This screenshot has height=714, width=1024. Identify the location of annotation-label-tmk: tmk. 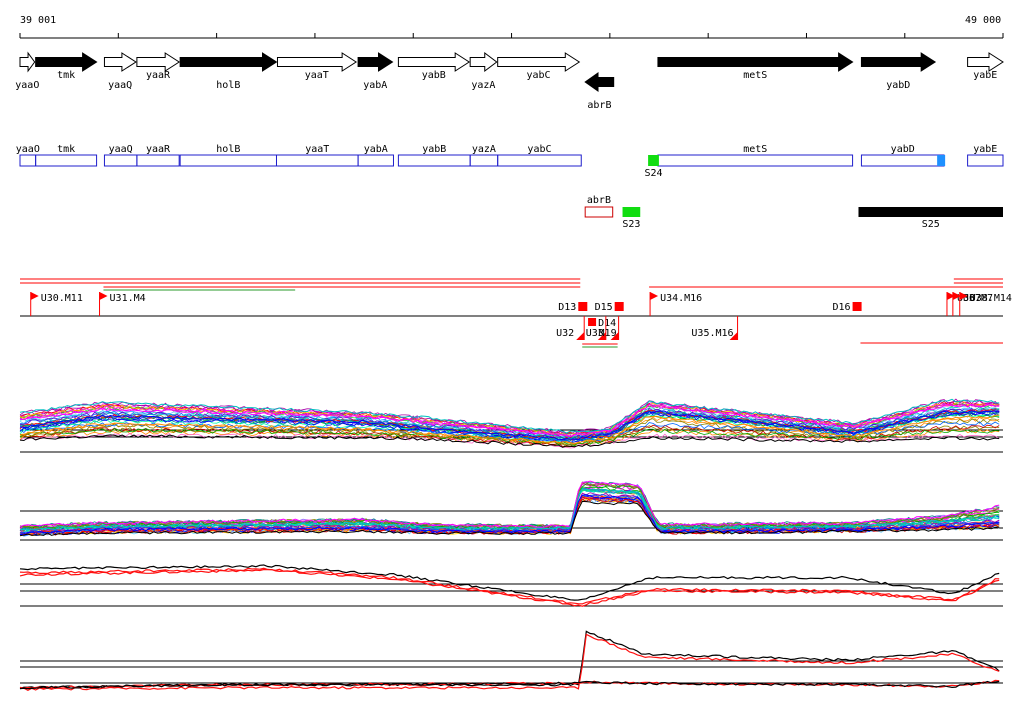
(66, 149).